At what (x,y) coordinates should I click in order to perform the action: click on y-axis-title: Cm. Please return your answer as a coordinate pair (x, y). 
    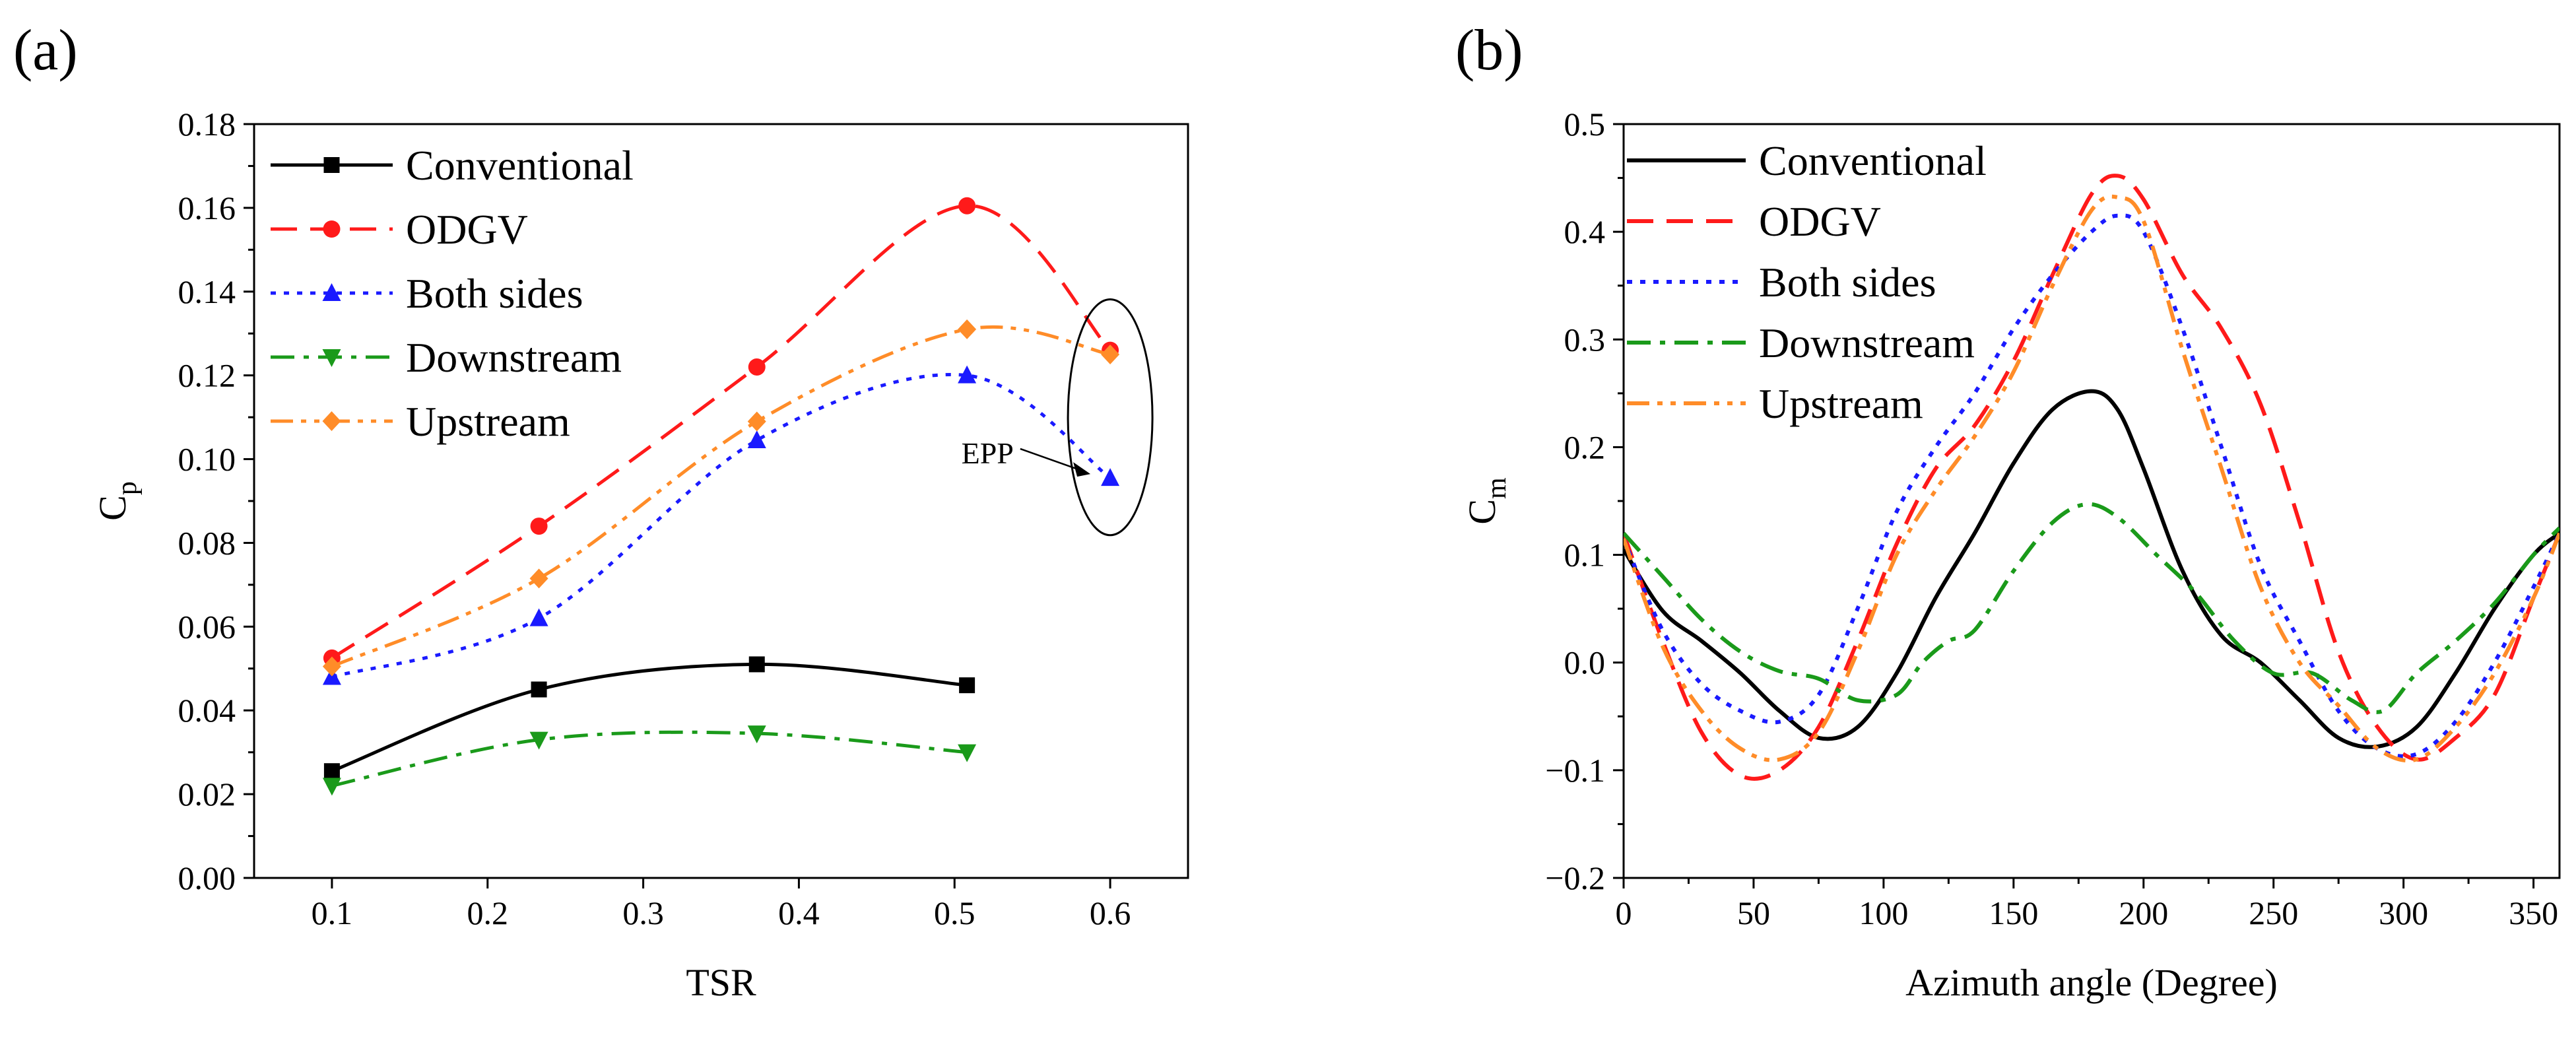
    Looking at the image, I should click on (1486, 501).